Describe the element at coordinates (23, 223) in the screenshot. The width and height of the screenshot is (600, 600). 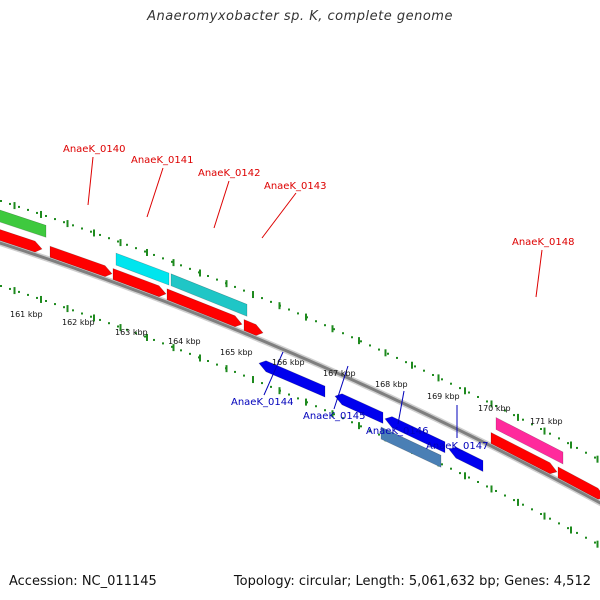
I see `feature-green-block` at that location.